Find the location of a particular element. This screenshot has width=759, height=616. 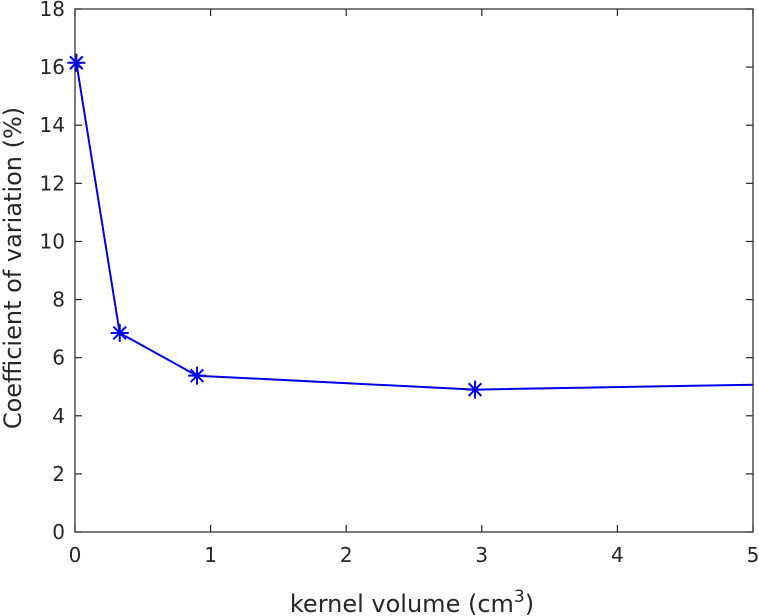

y-axis-label: Coefficient of variation (%) is located at coordinates (13, 268).